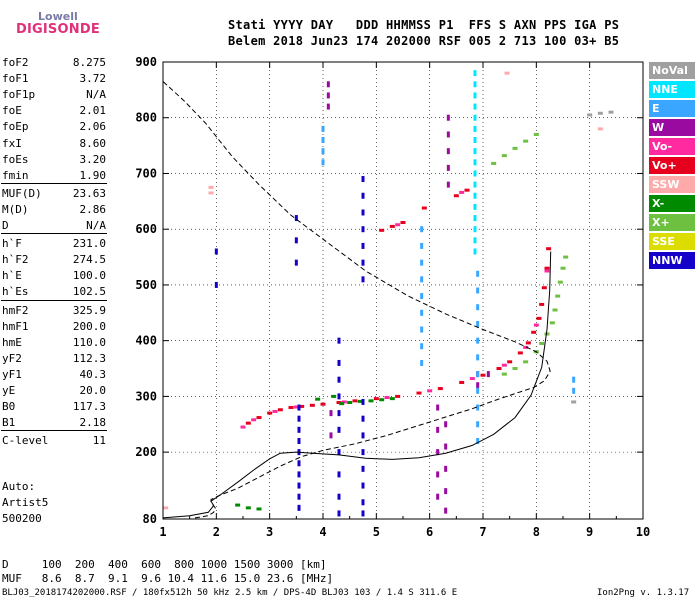 The width and height of the screenshot is (700, 600). Describe the element at coordinates (146, 229) in the screenshot. I see `y-tick-label: 600` at that location.